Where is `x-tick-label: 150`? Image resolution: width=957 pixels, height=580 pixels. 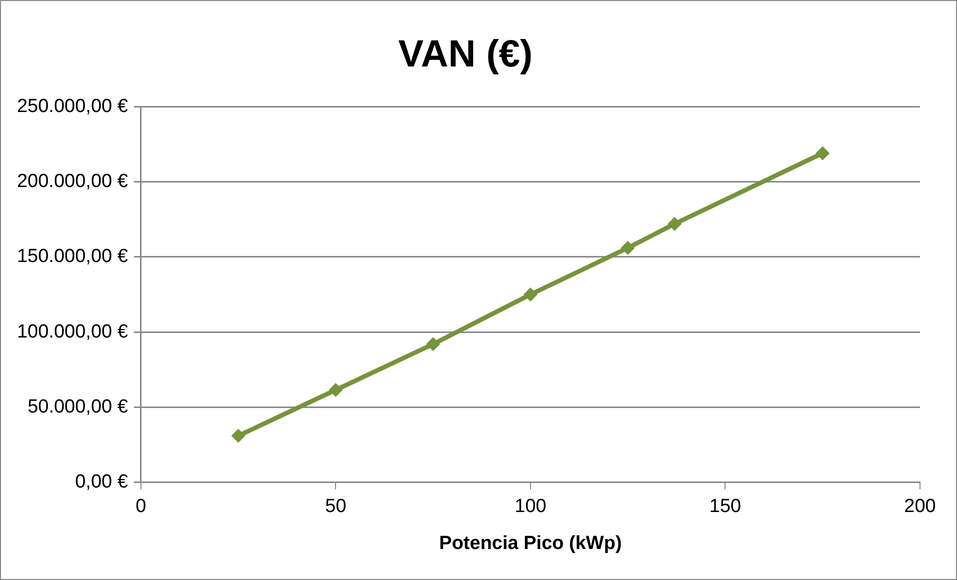
x-tick-label: 150 is located at coordinates (725, 507).